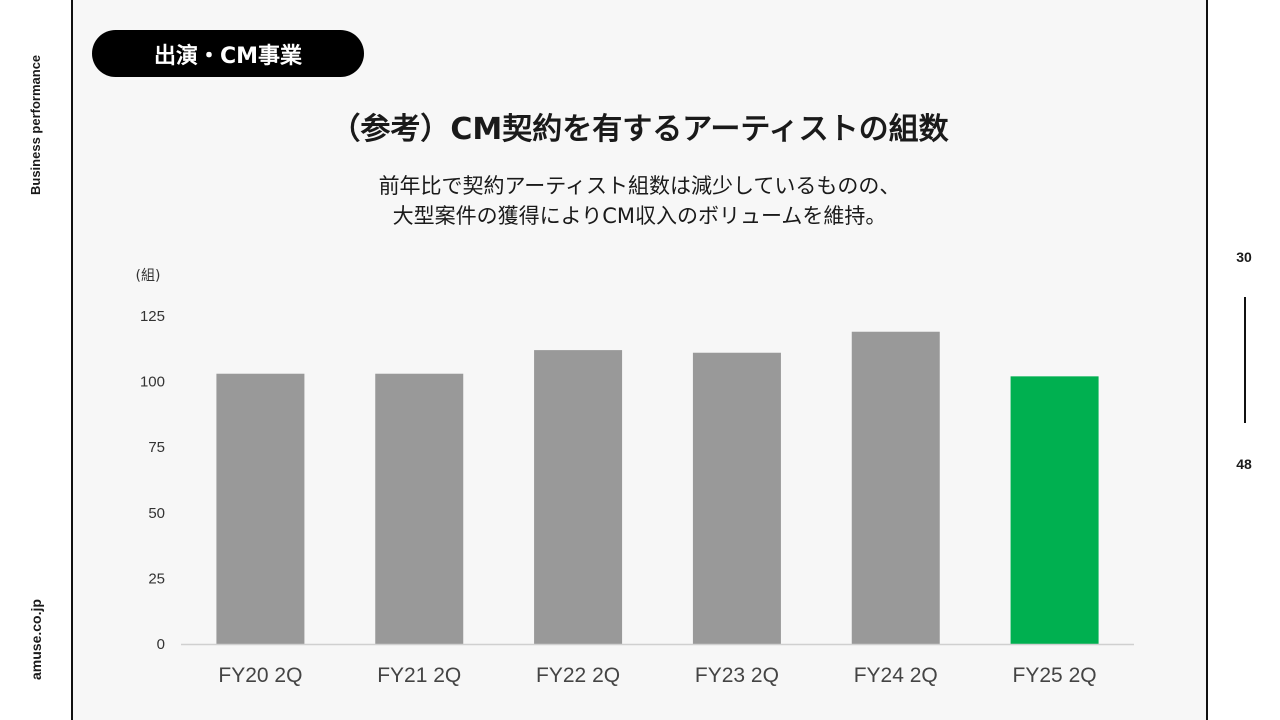 This screenshot has width=1280, height=720. I want to click on x-category-label: FY20 2Q, so click(260, 675).